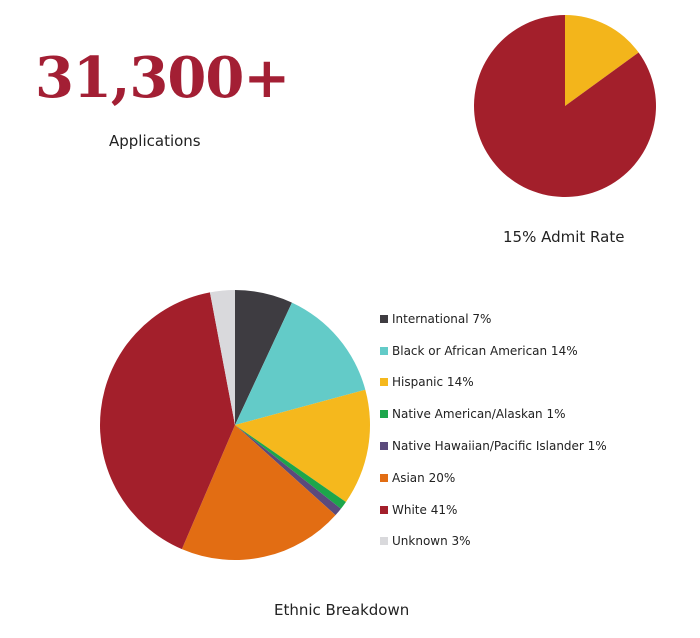 The height and width of the screenshot is (638, 700). I want to click on admit-slice-admitted, so click(602, 60).